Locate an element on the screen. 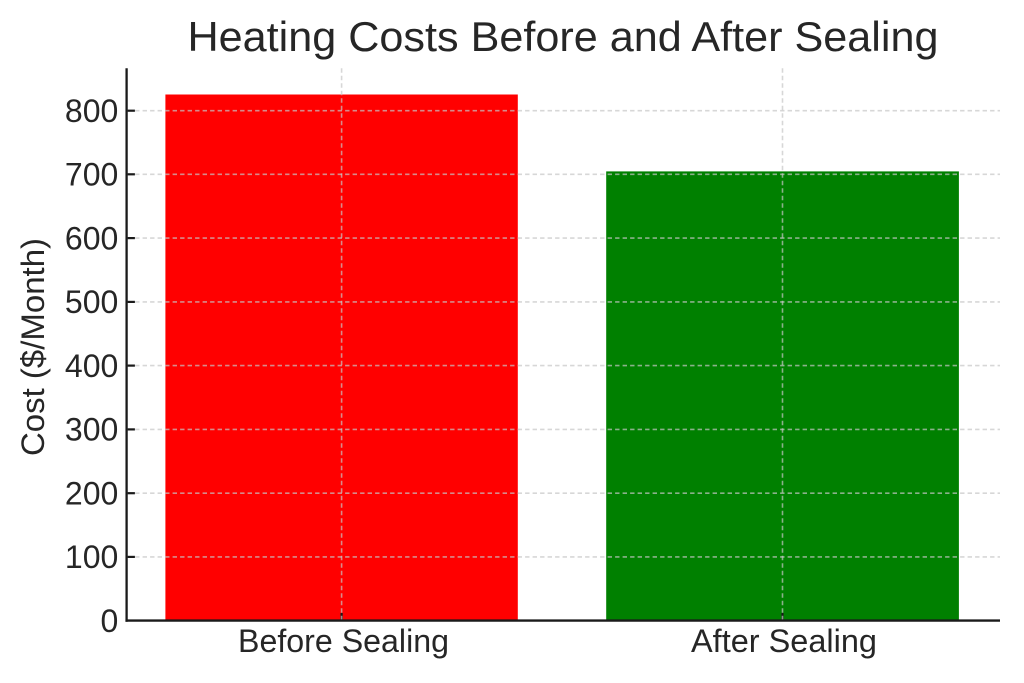  svg-text: 0 is located at coordinates (110, 621).